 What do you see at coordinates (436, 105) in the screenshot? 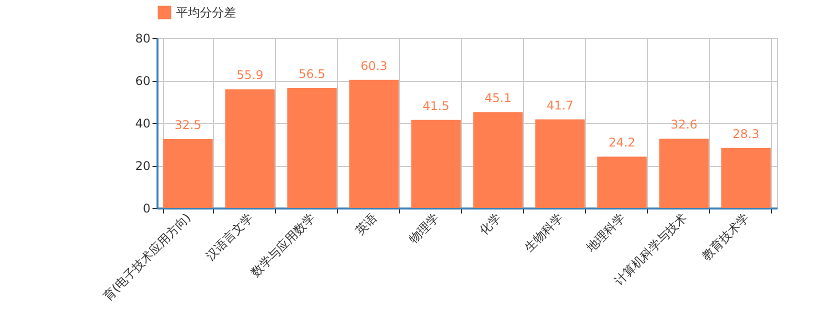
I see `data-label: 41.5` at bounding box center [436, 105].